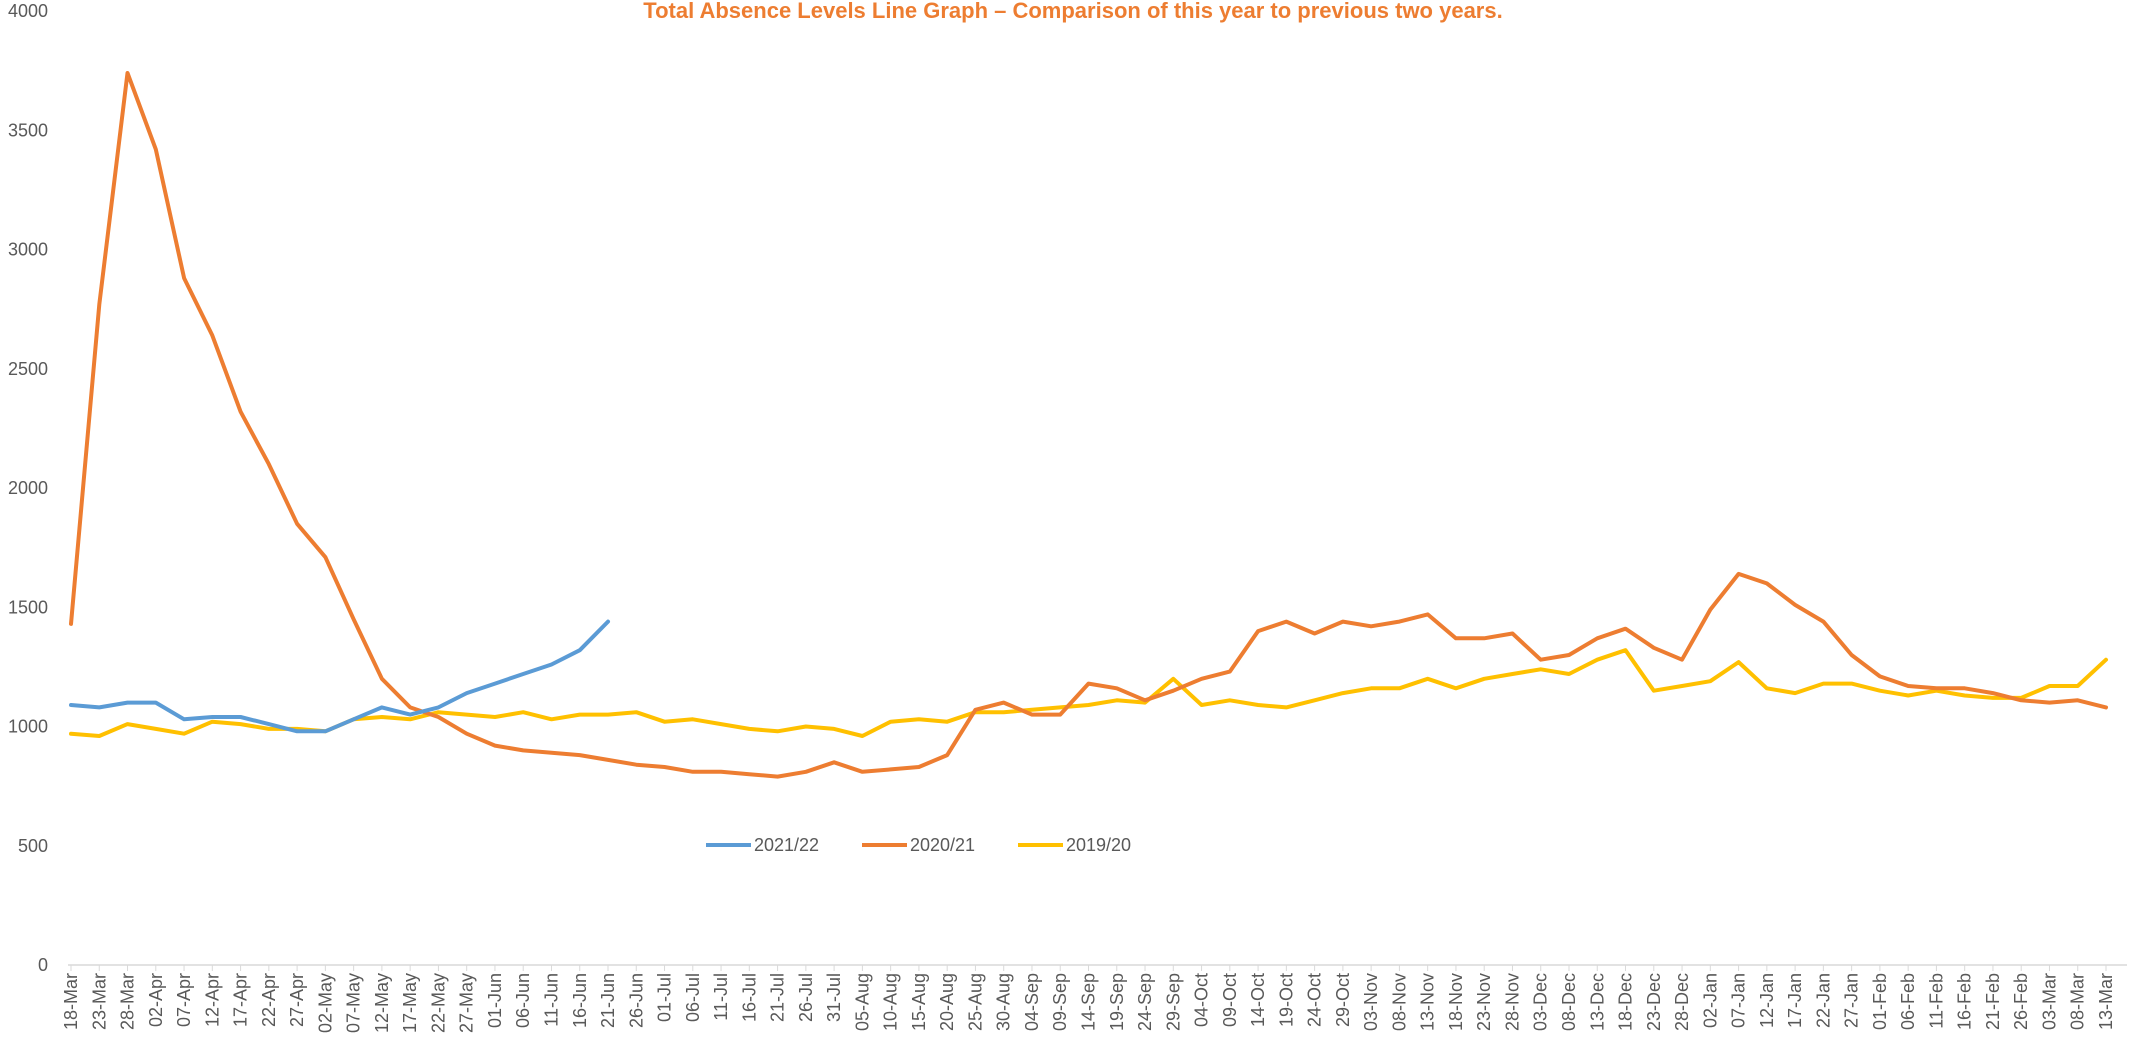 This screenshot has width=2140, height=1044. I want to click on x-tick-label: 21-Feb, so click(1993, 1001).